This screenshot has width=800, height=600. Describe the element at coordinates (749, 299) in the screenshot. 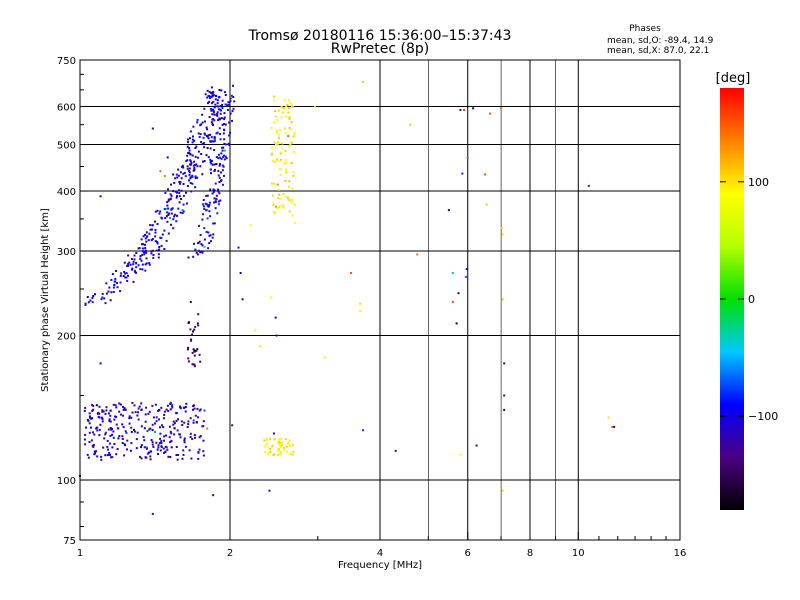

I see `colorbar-ticks: 100 0 −100` at that location.